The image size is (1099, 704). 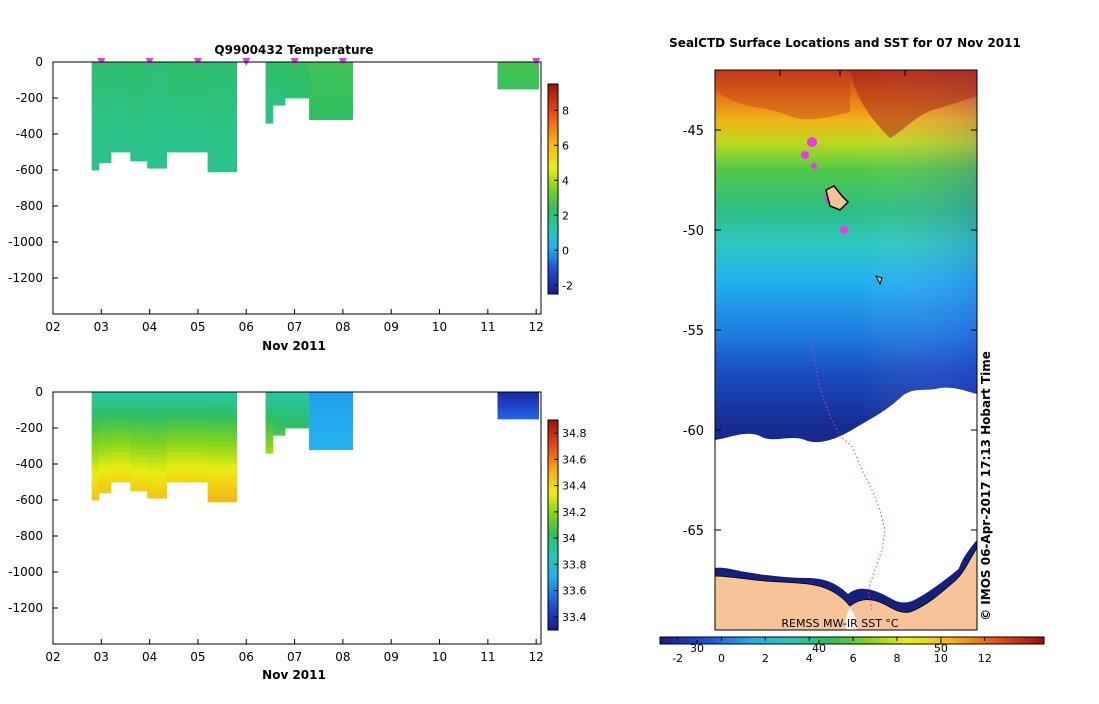 What do you see at coordinates (853, 658) in the screenshot?
I see `sst-celsius-label: 6` at bounding box center [853, 658].